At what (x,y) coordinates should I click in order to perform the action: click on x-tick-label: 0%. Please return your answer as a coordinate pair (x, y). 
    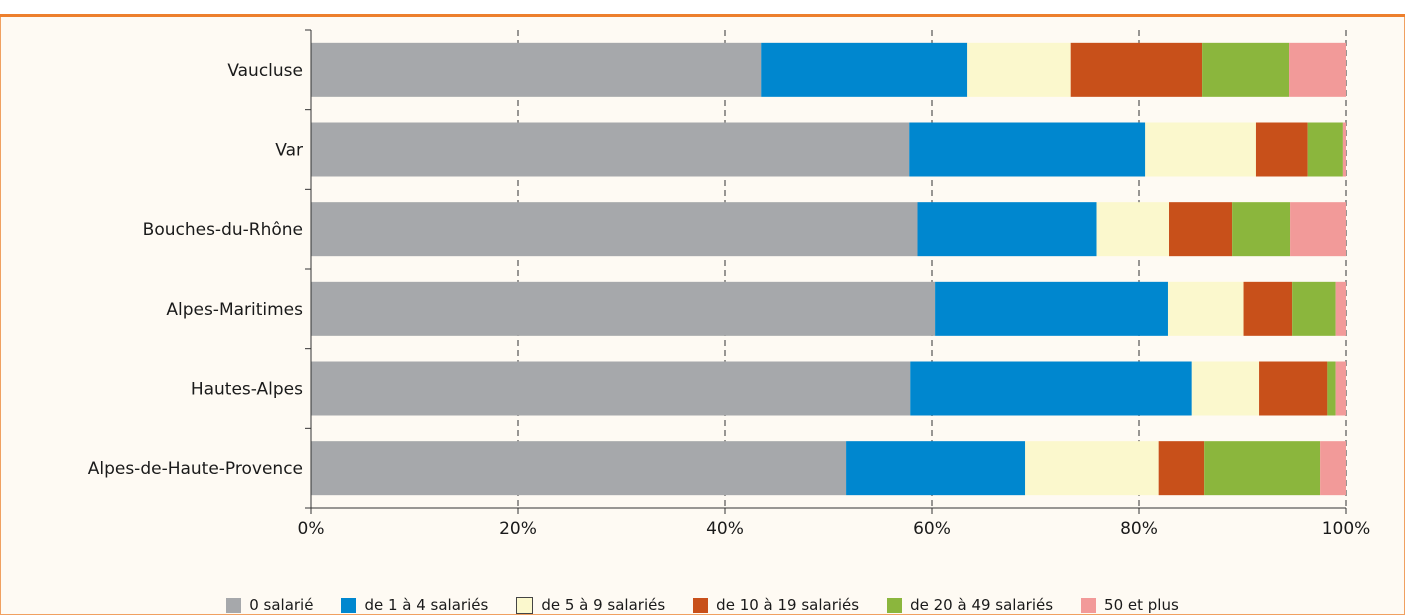
    Looking at the image, I should click on (311, 529).